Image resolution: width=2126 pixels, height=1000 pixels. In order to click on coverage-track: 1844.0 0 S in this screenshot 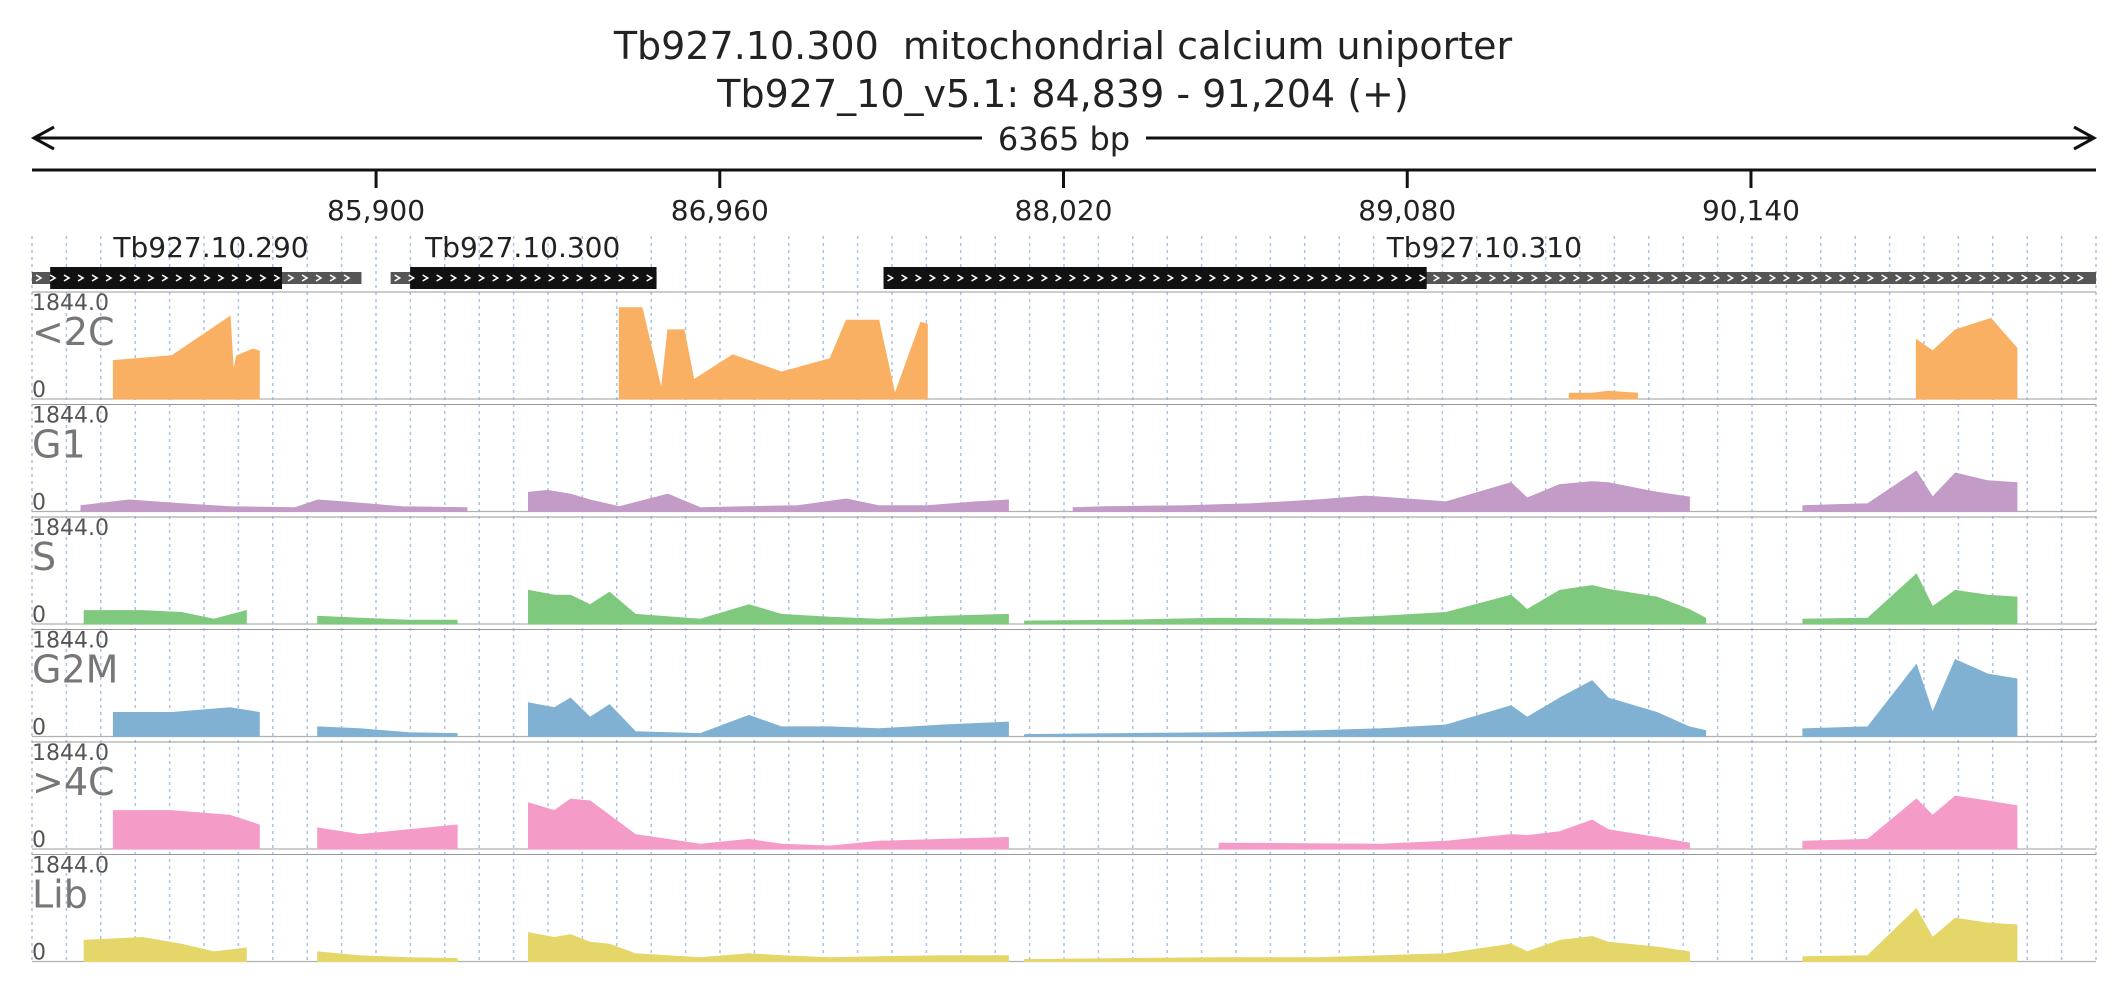, I will do `click(1064, 572)`.